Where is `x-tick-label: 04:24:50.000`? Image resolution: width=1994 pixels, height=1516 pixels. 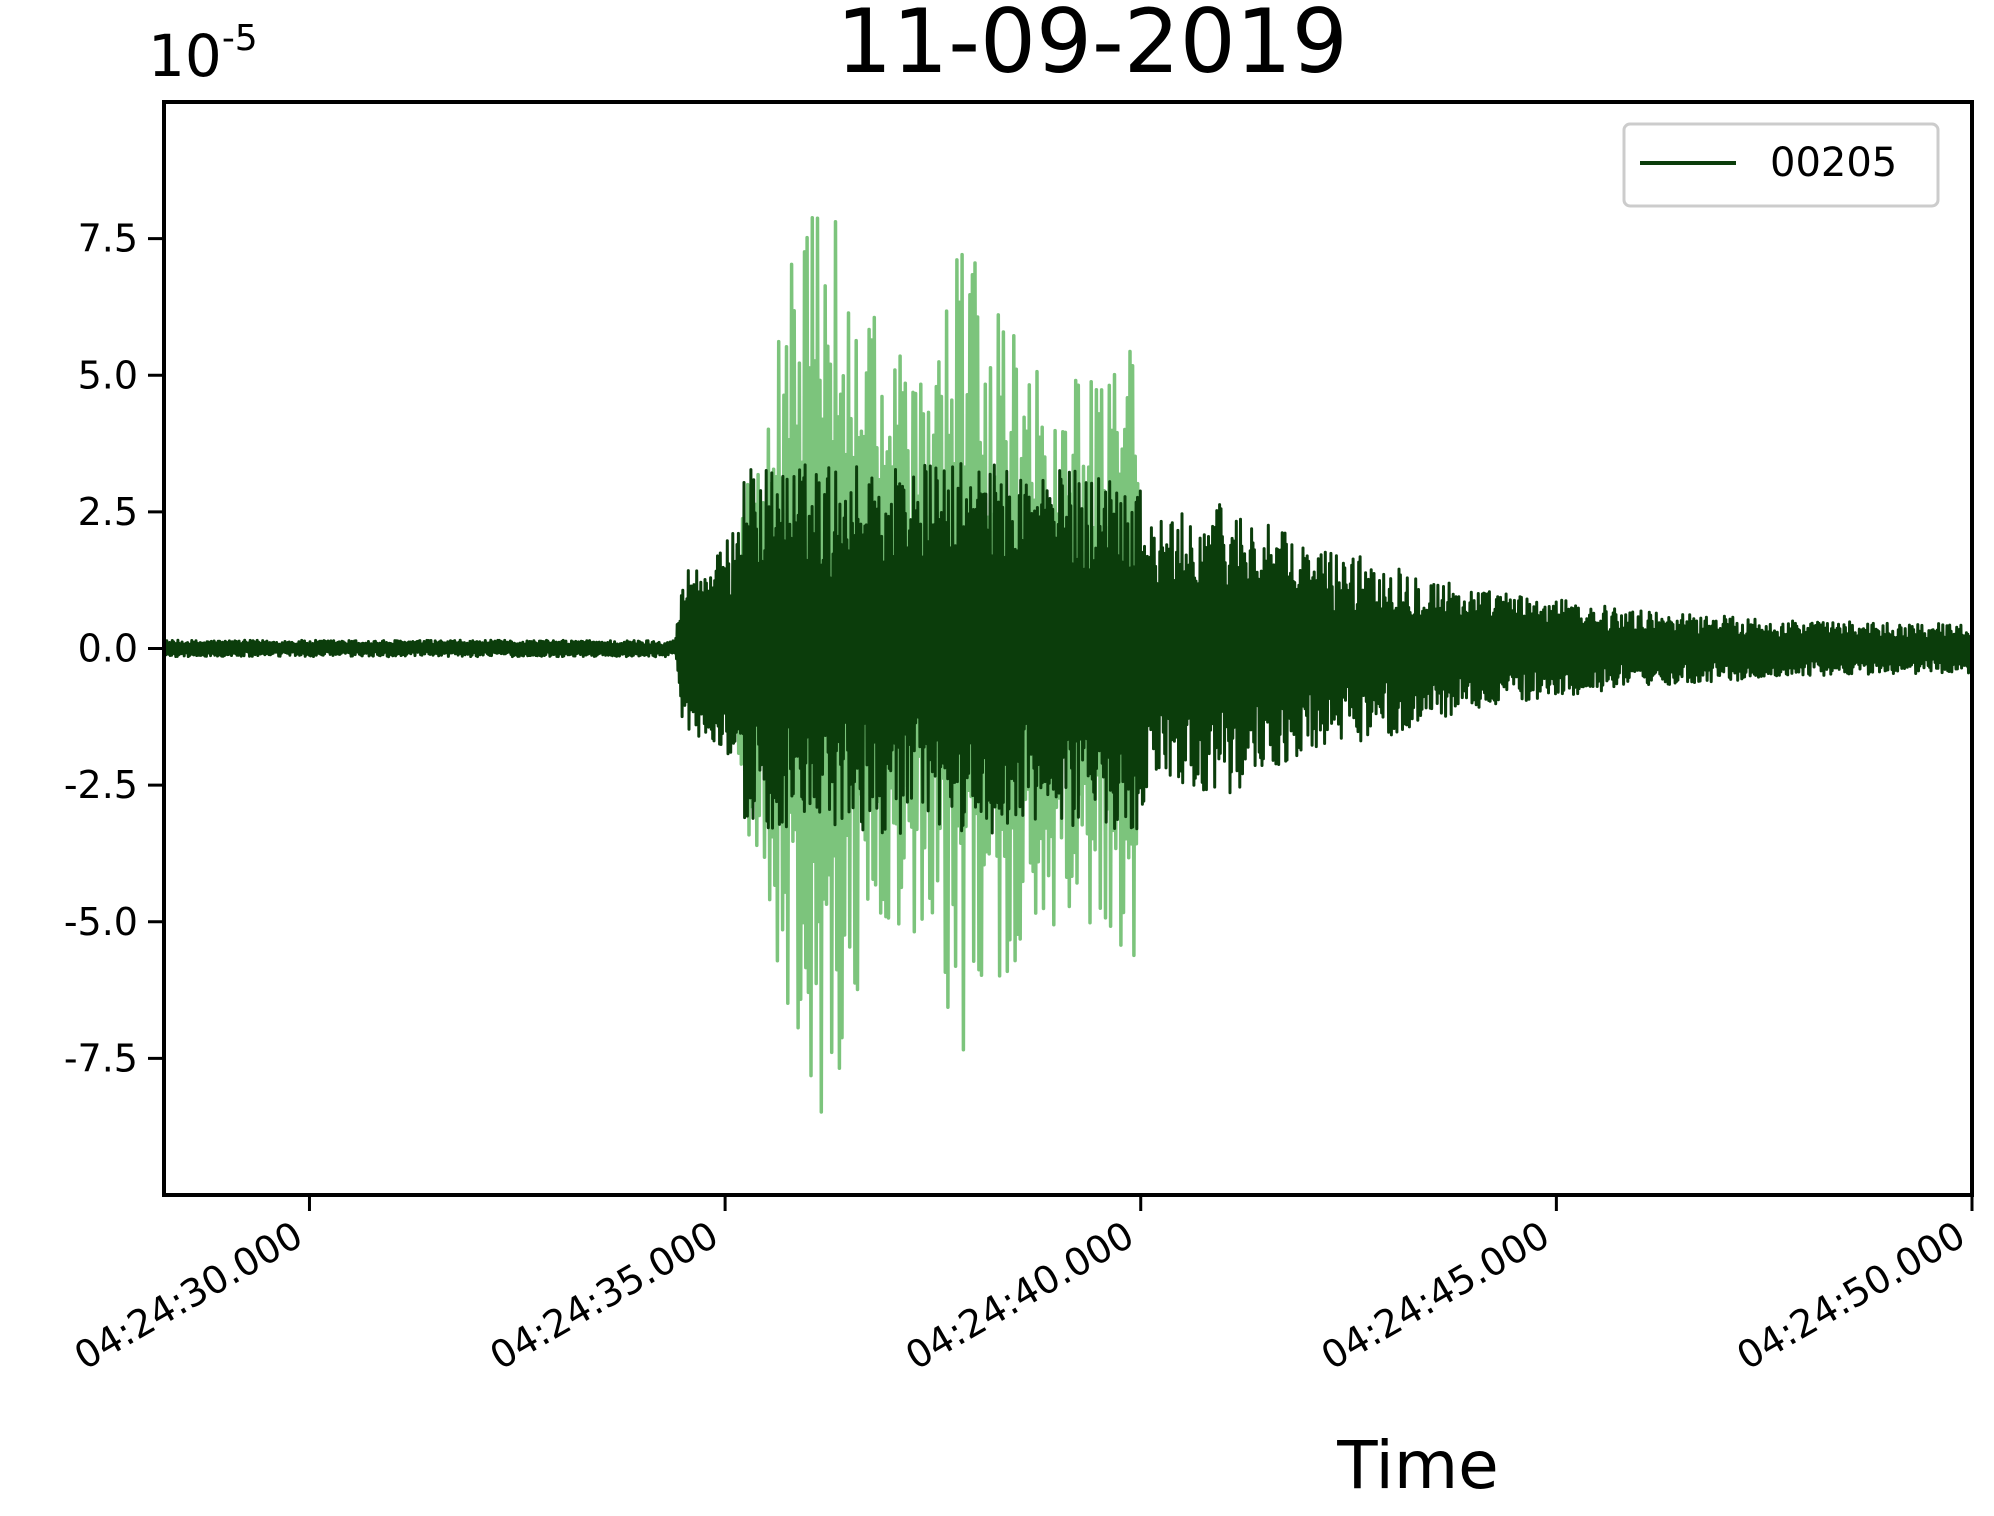 x-tick-label: 04:24:50.000 is located at coordinates (1850, 1296).